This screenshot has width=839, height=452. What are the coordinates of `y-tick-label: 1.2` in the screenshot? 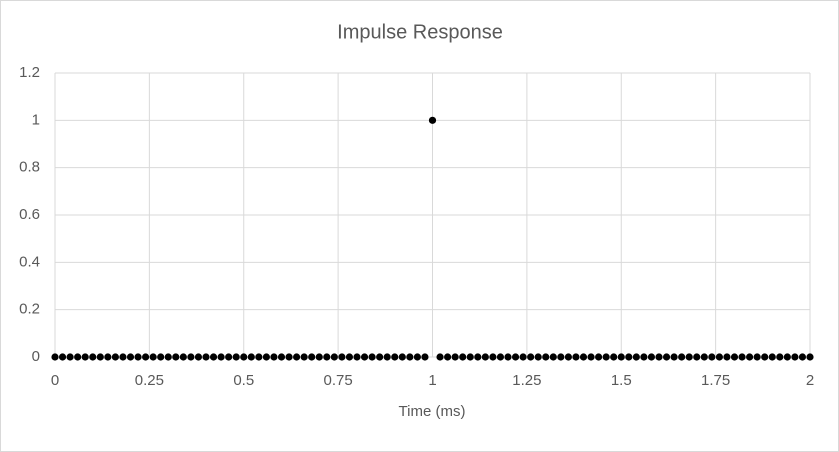 It's located at (29, 72).